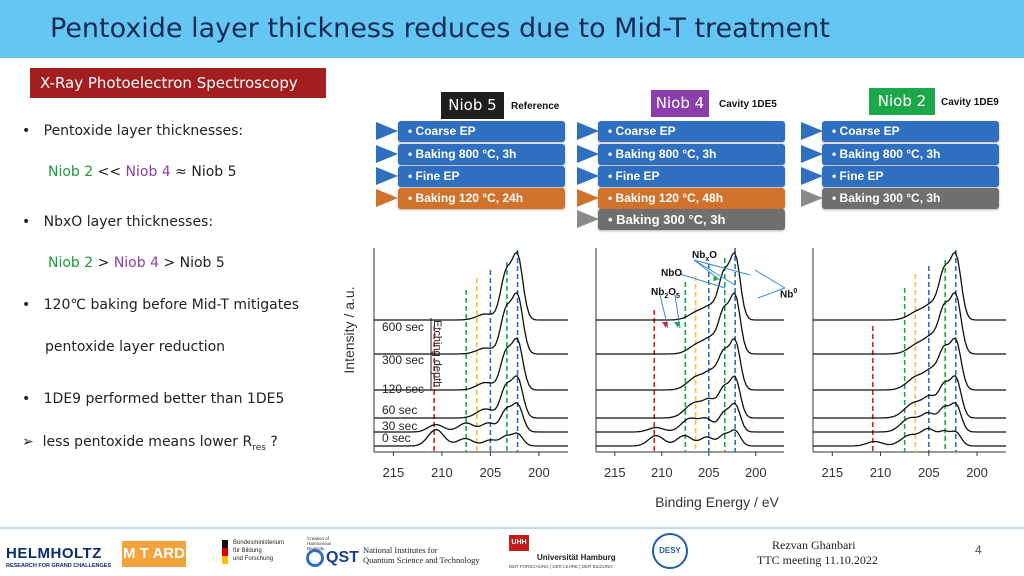 This screenshot has height=576, width=1024. I want to click on etch-time-label: 0 sec, so click(396, 438).